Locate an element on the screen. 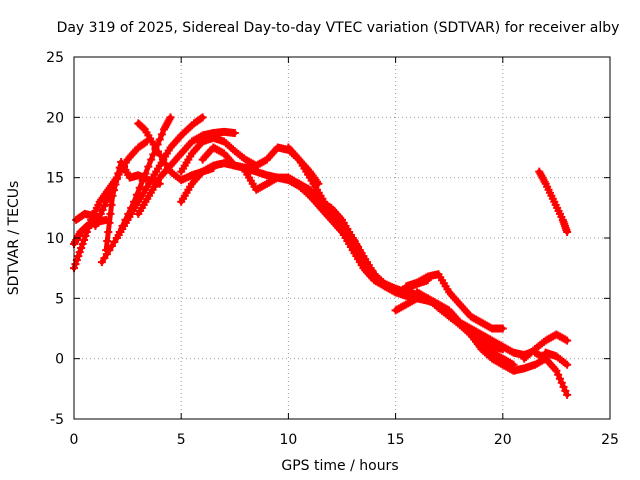 The image size is (640, 480). y-tick-label: -5 is located at coordinates (57, 420).